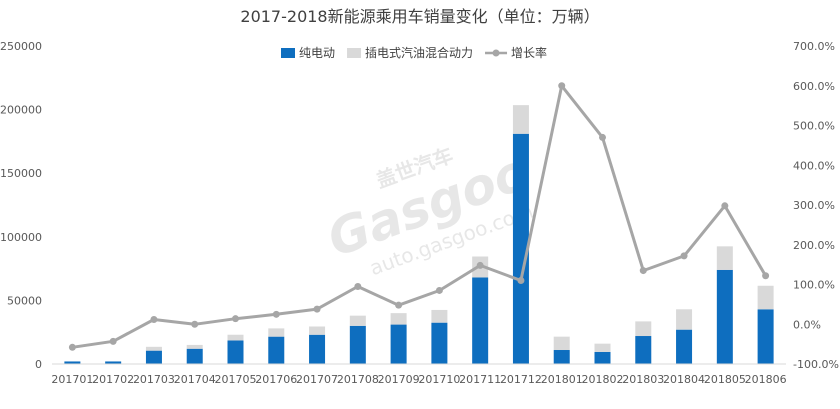  What do you see at coordinates (358, 379) in the screenshot?
I see `x-tick-label: 201708` at bounding box center [358, 379].